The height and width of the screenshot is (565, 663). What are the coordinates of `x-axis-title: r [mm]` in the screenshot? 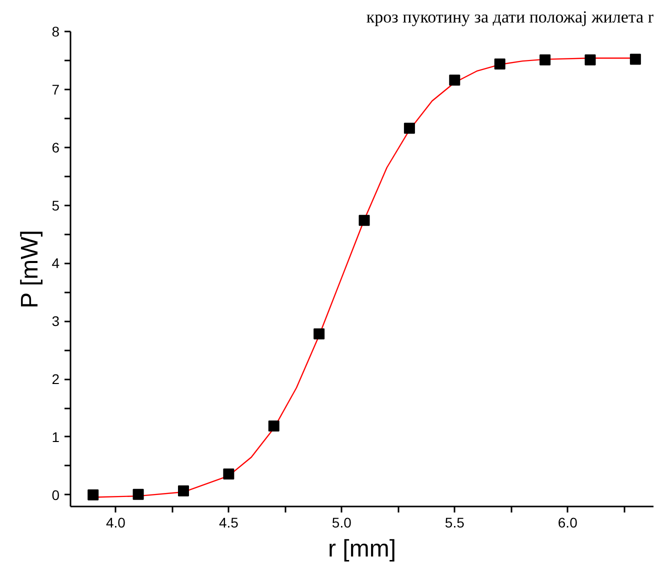 It's located at (362, 549).